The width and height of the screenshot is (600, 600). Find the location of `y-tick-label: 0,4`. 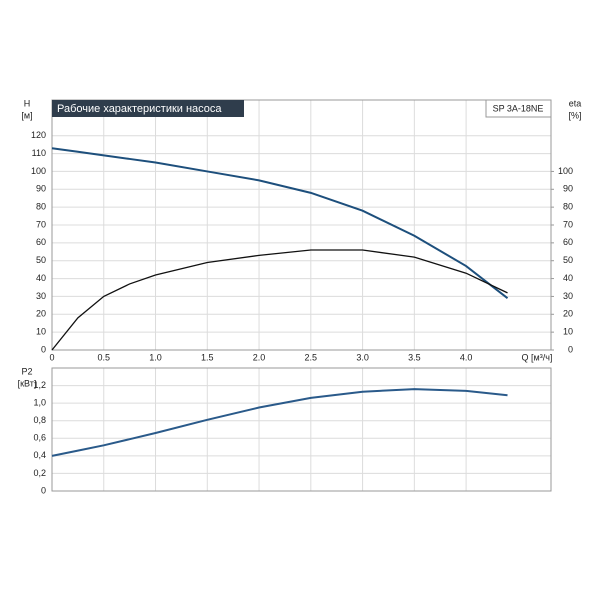

y-tick-label: 0,4 is located at coordinates (39, 455).